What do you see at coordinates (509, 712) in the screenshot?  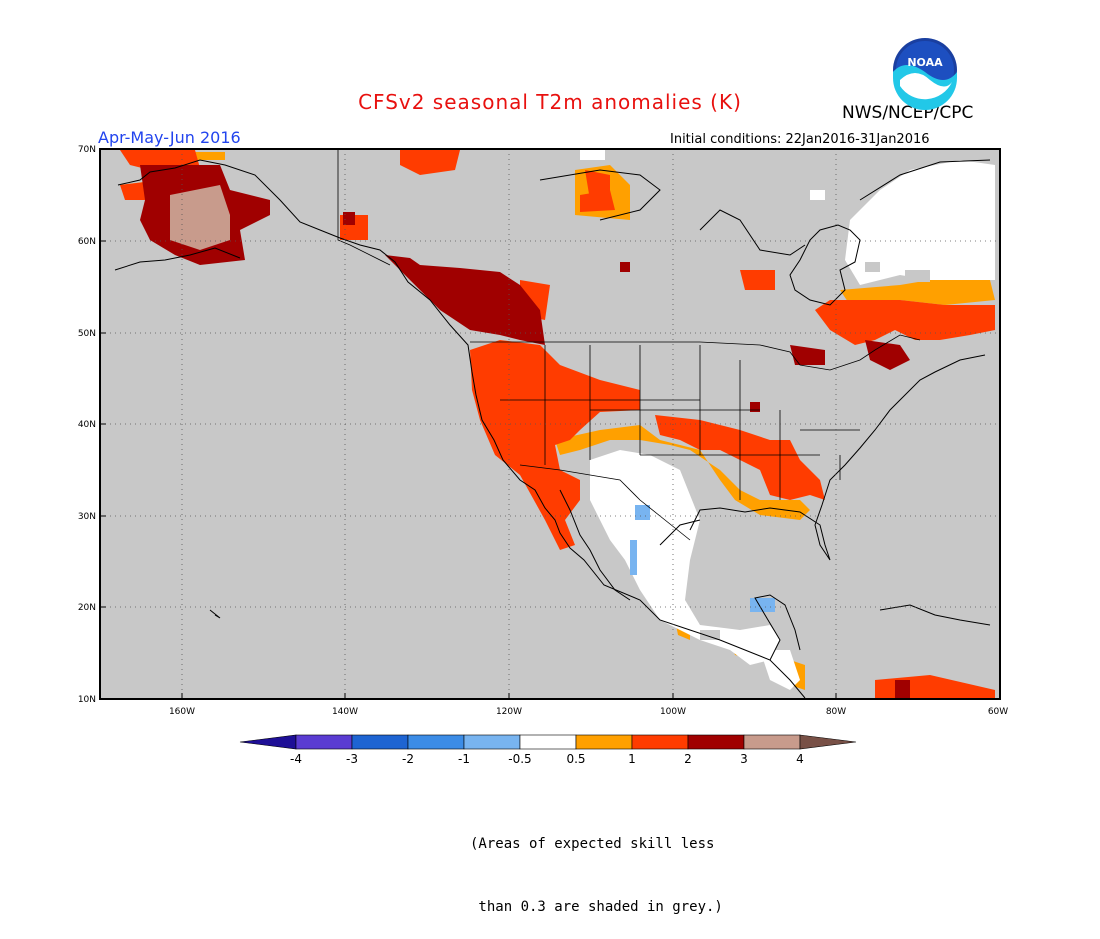 I see `lon-label: 120W` at bounding box center [509, 712].